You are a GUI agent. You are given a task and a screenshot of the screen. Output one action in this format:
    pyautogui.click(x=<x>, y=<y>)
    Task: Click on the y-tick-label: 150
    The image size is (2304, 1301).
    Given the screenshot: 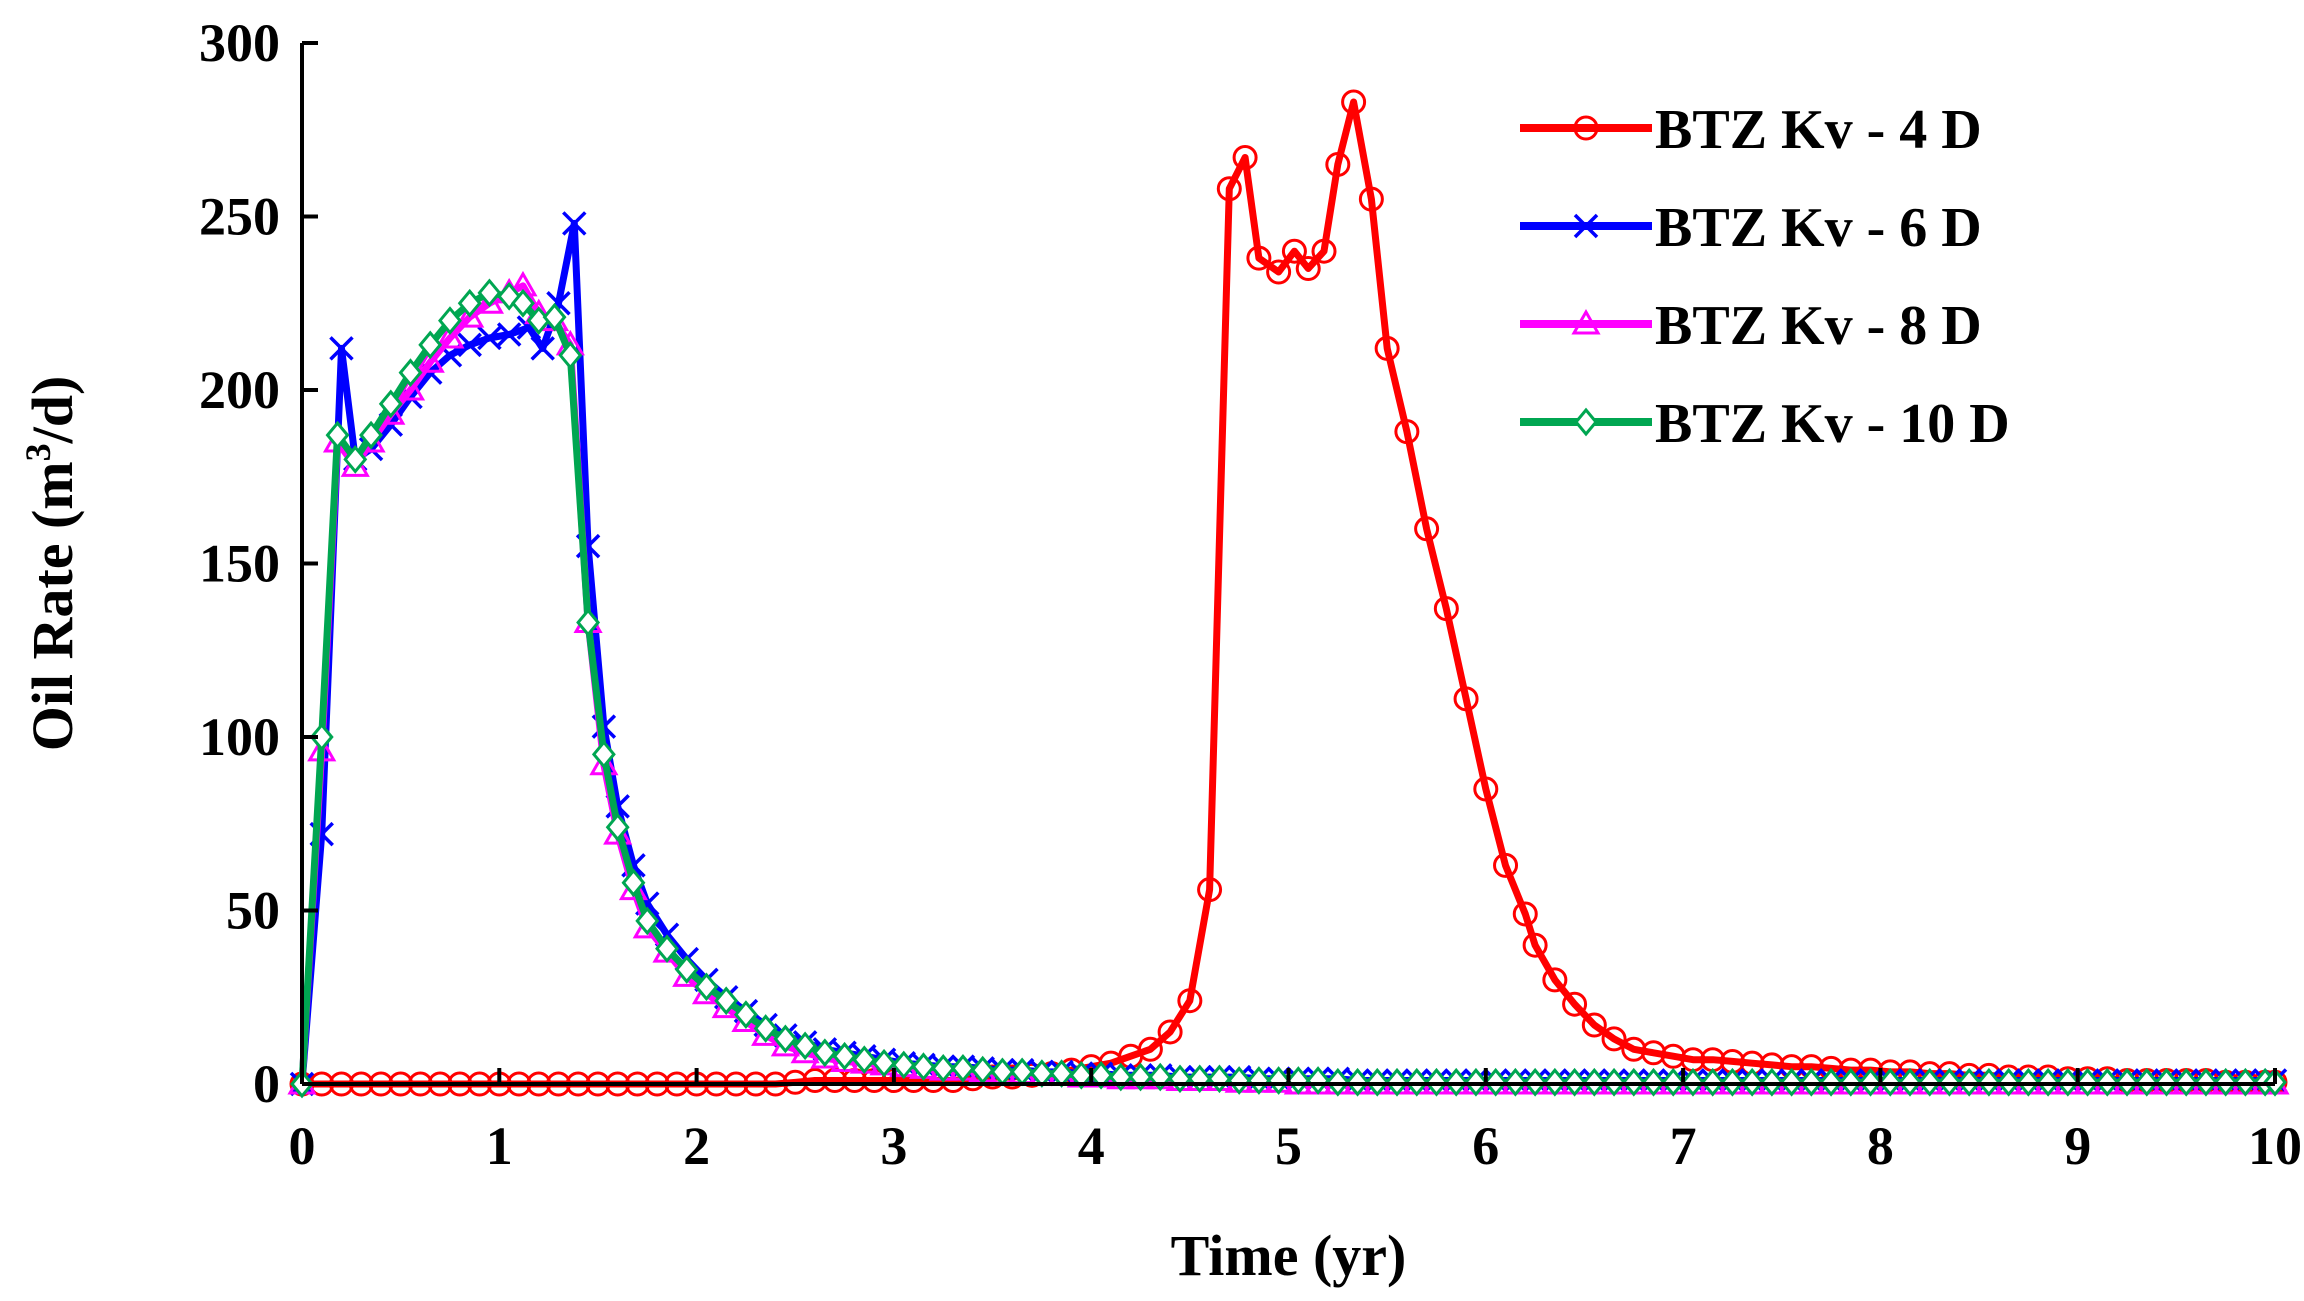 What is the action you would take?
    pyautogui.click(x=239, y=564)
    